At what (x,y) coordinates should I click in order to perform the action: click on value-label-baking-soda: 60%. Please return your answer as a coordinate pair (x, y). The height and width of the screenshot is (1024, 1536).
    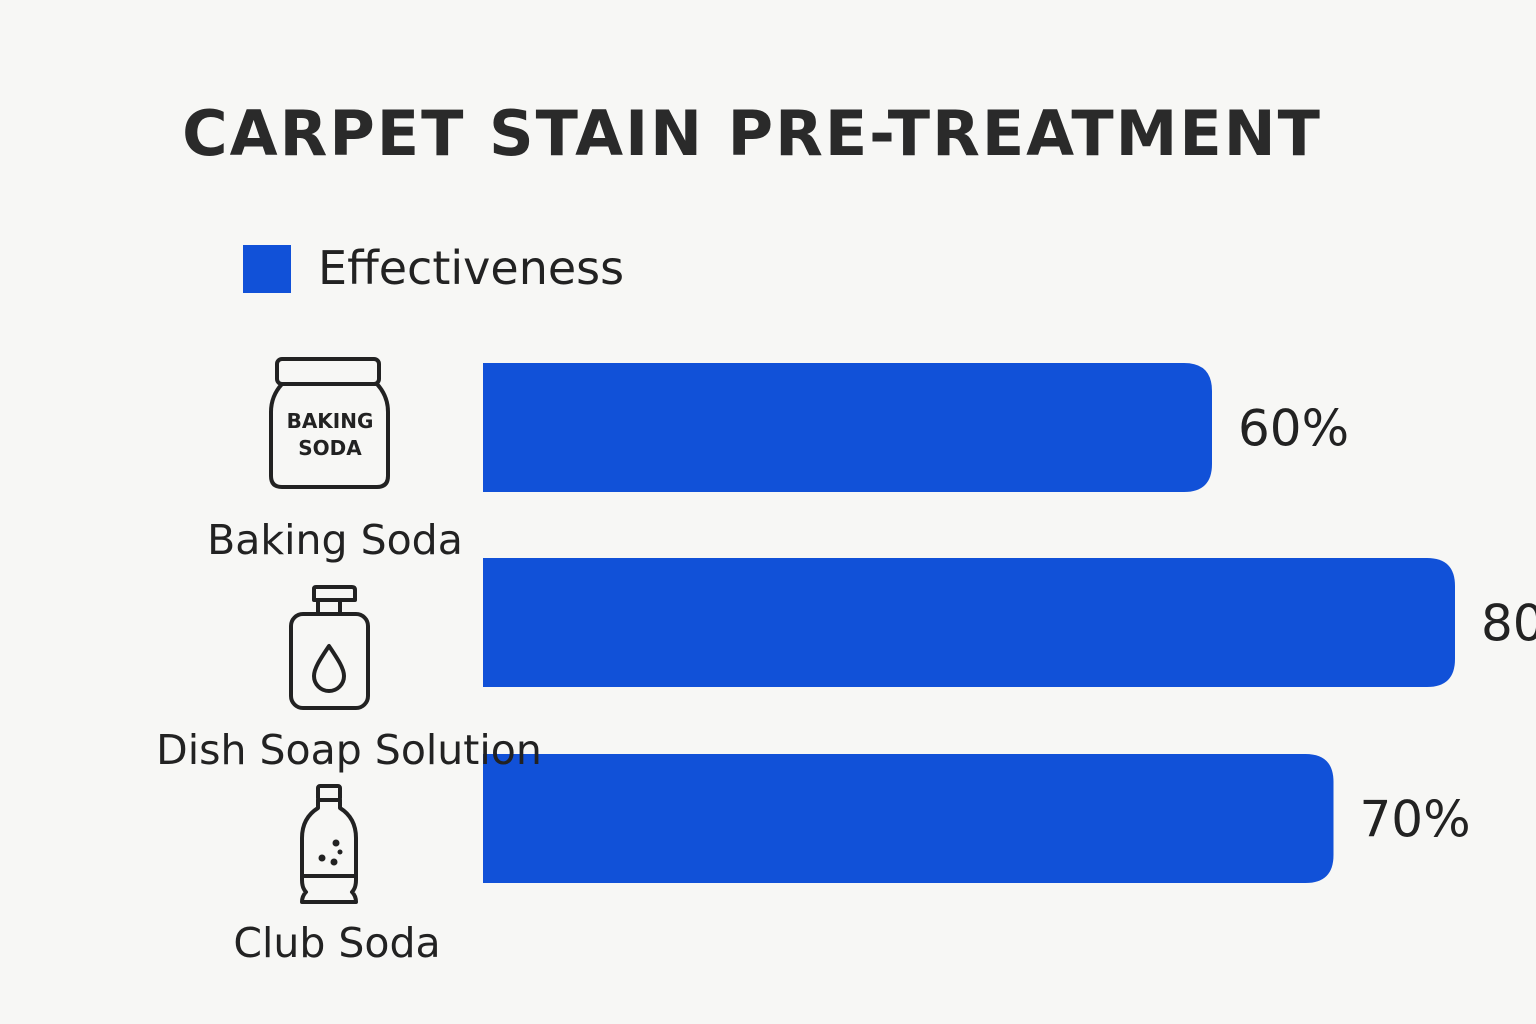
    Looking at the image, I should click on (1293, 429).